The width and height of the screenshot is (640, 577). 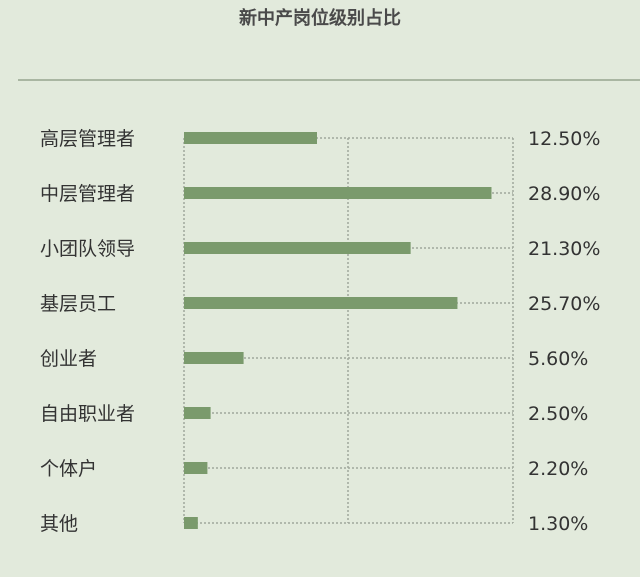 What do you see at coordinates (558, 469) in the screenshot?
I see `value-label: 2.20%` at bounding box center [558, 469].